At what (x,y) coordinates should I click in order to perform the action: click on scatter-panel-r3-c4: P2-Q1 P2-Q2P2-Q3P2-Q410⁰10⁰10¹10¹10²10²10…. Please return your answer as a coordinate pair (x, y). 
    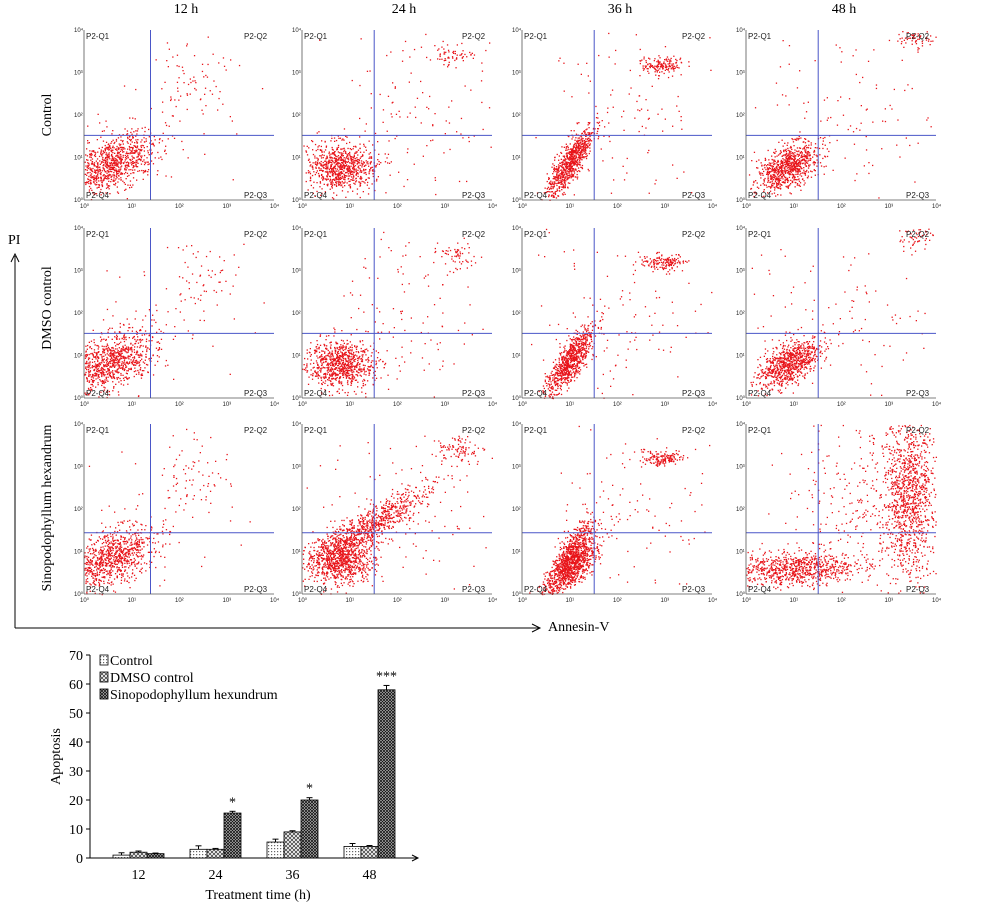
    Looking at the image, I should click on (839, 512).